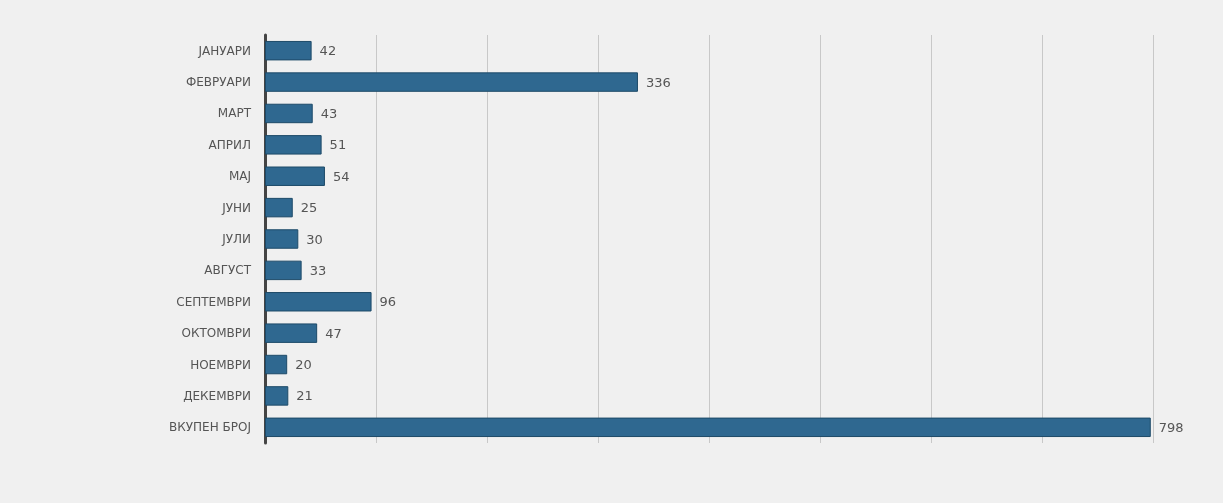  What do you see at coordinates (318, 270) in the screenshot?
I see `data-label: 33` at bounding box center [318, 270].